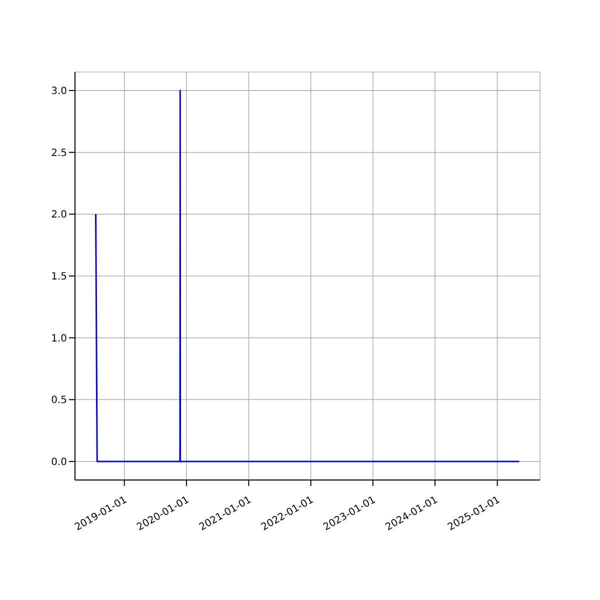 Image resolution: width=600 pixels, height=600 pixels. Describe the element at coordinates (59, 462) in the screenshot. I see `y-tick-label: 0.0` at that location.